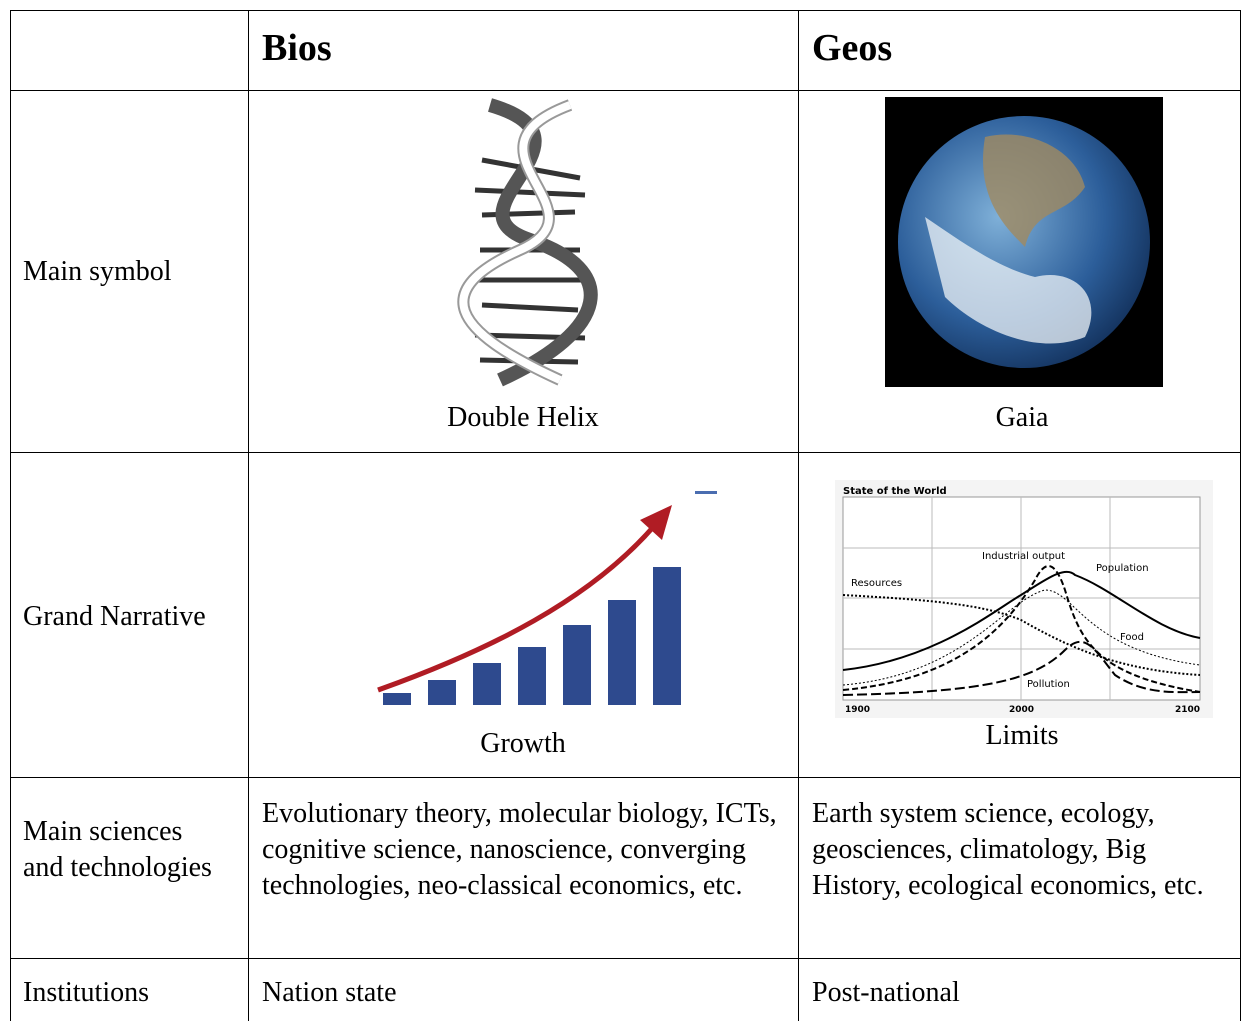 Image resolution: width=1245 pixels, height=1021 pixels. What do you see at coordinates (1024, 242) in the screenshot?
I see `earth-image` at bounding box center [1024, 242].